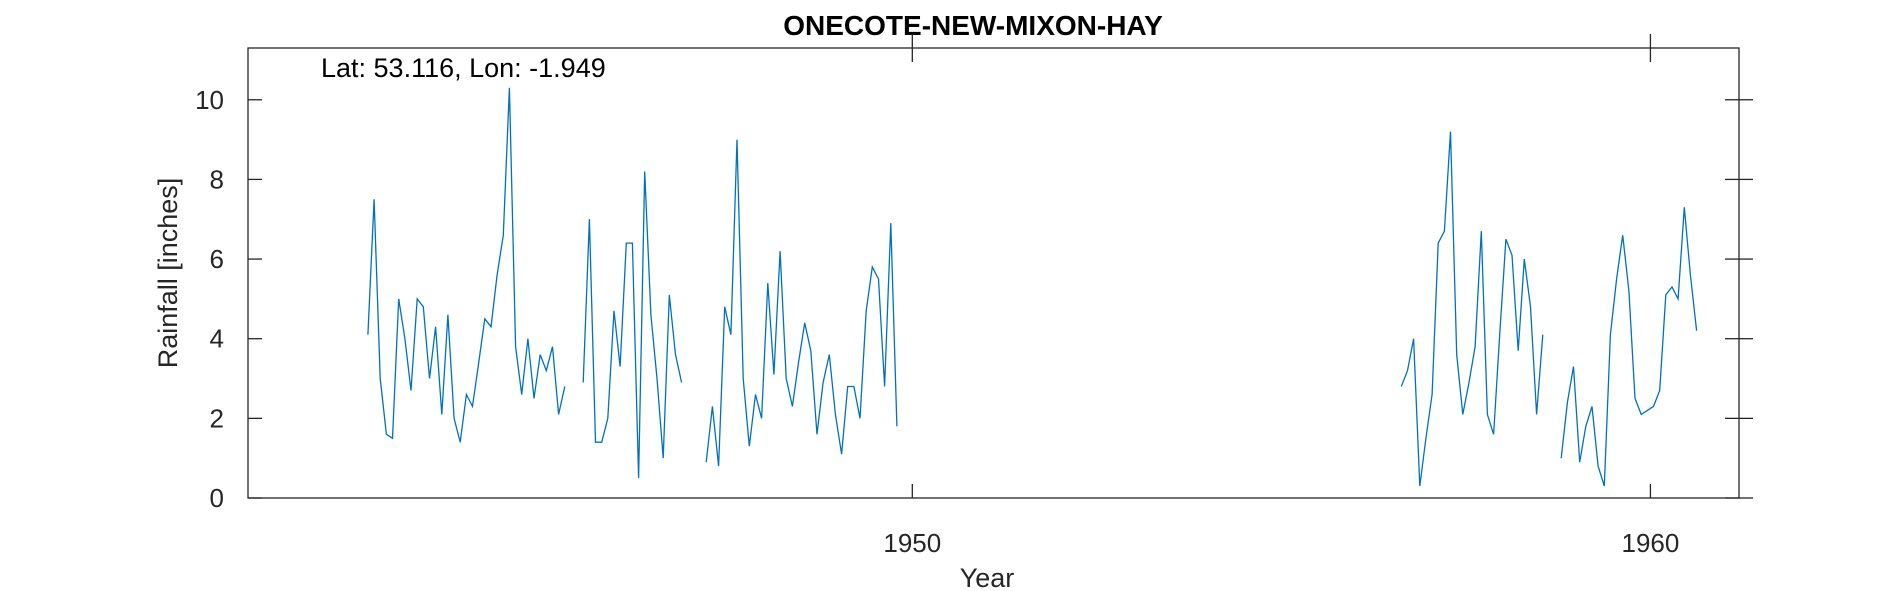  What do you see at coordinates (217, 179) in the screenshot?
I see `y-tick-label: 8` at bounding box center [217, 179].